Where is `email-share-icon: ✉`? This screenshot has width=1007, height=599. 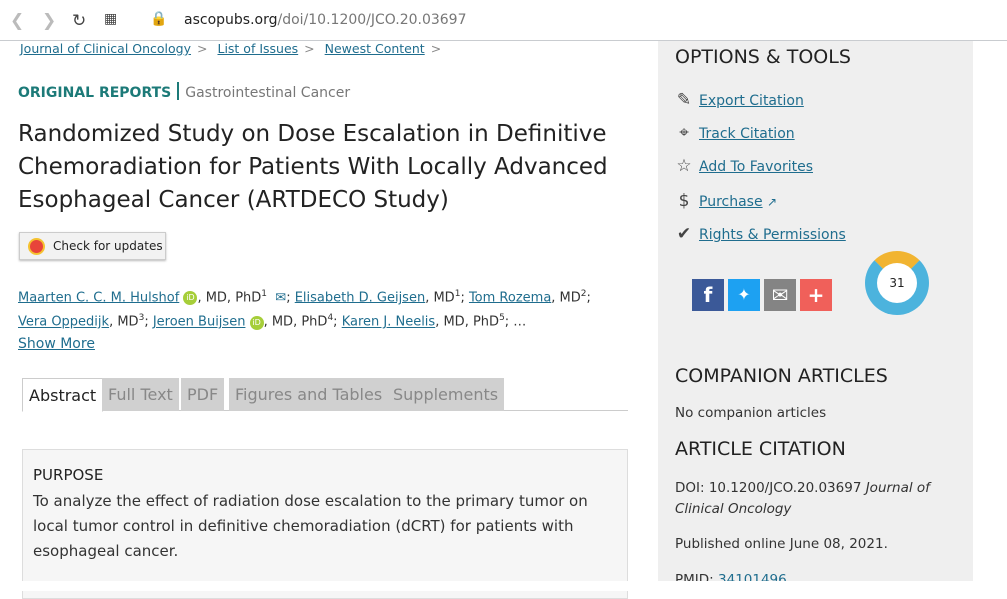
email-share-icon: ✉ is located at coordinates (780, 295).